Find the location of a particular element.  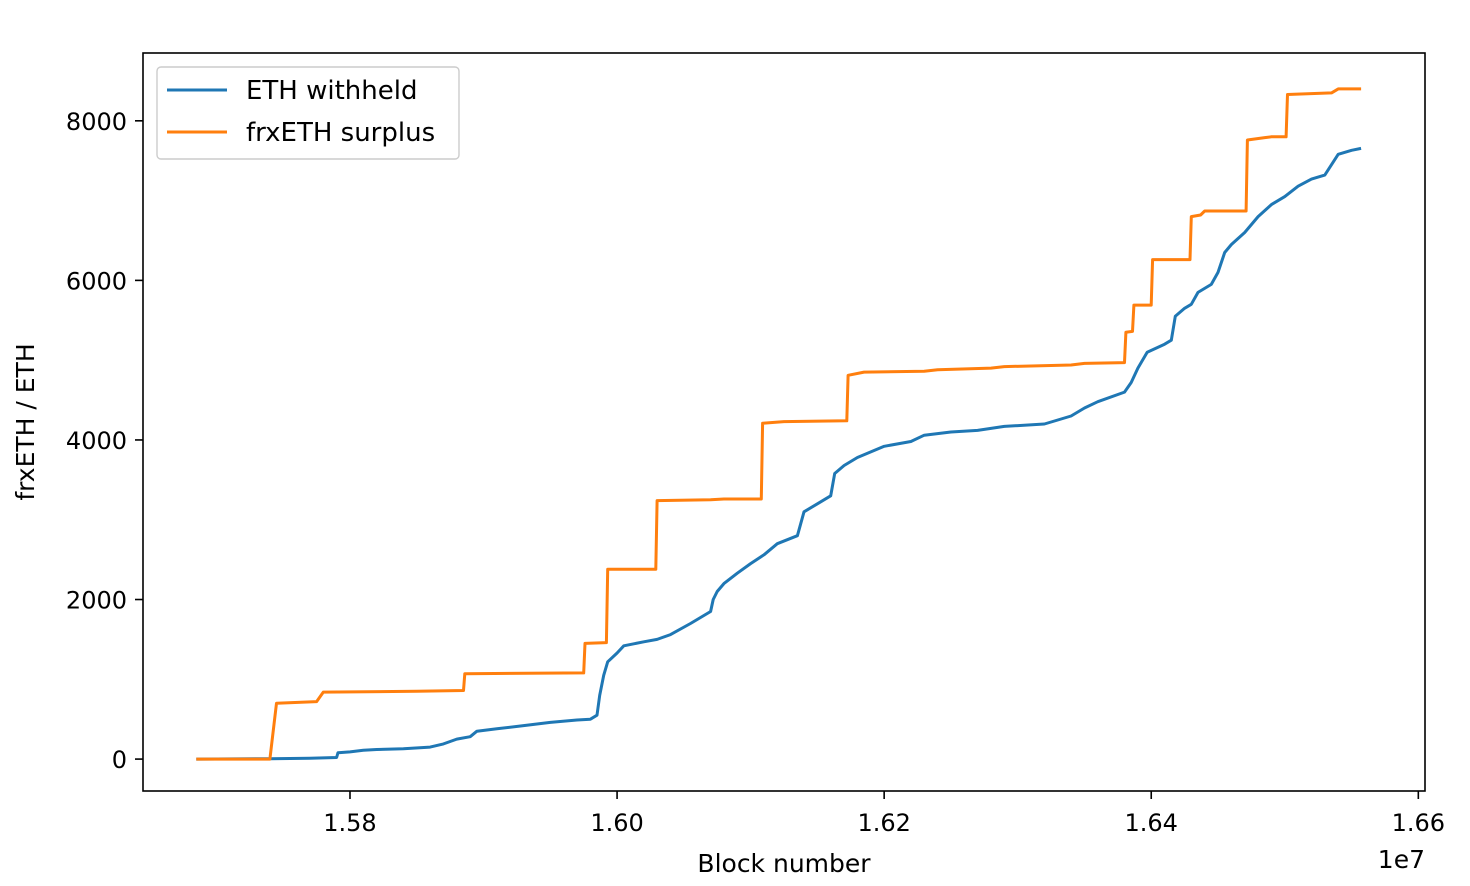

y-tick-label: 2000 is located at coordinates (96, 601).